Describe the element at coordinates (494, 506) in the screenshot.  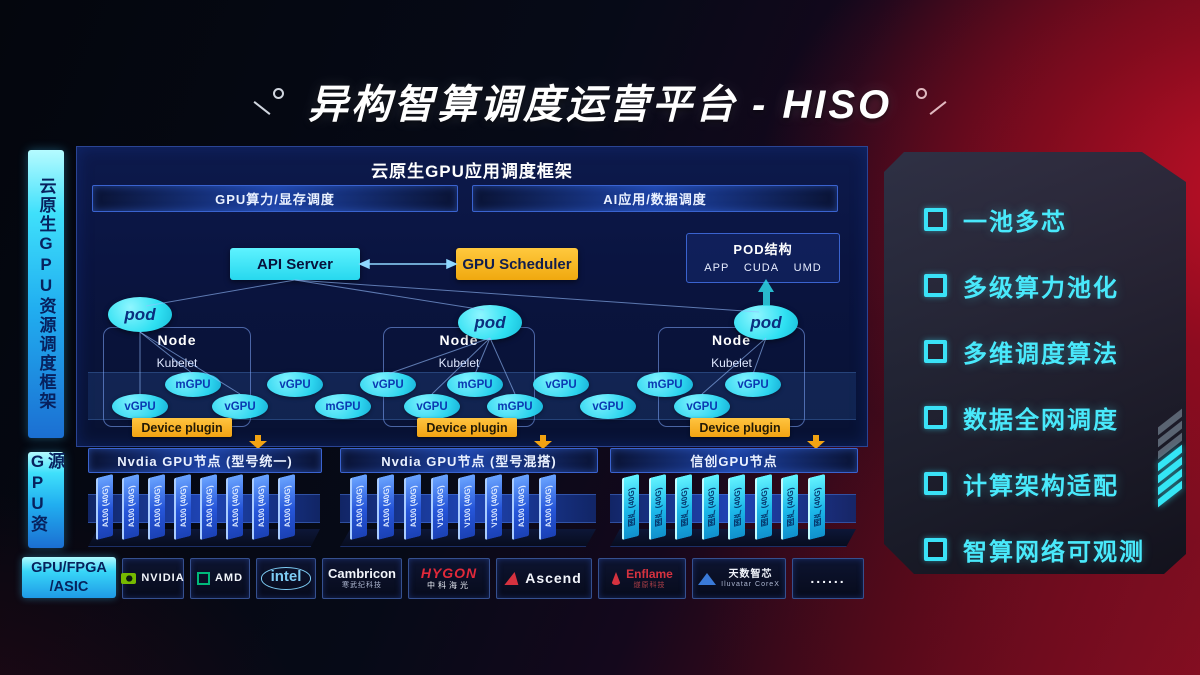
I see `gpu-card-label: V100 (40G)` at that location.